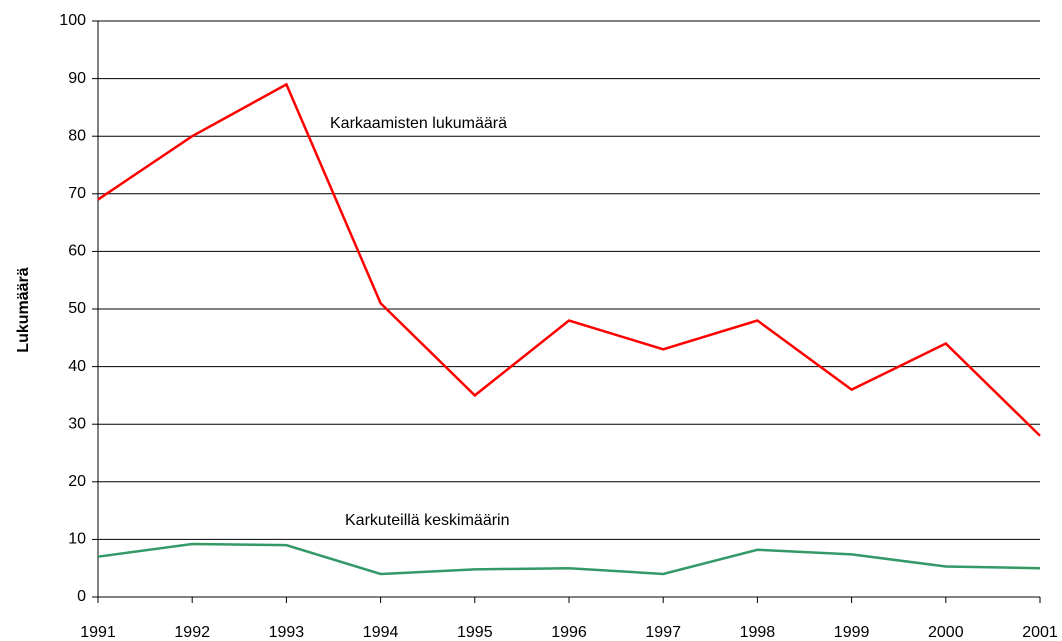  Describe the element at coordinates (192, 632) in the screenshot. I see `x-tick-label: 1992` at that location.